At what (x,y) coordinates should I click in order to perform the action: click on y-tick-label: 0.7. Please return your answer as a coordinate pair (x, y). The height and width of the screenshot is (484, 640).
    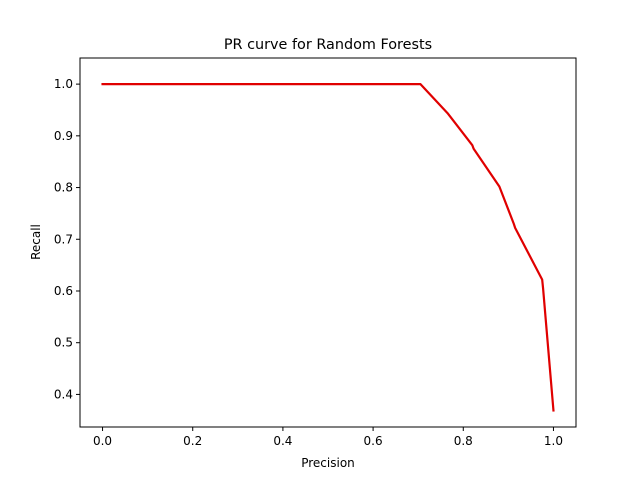
    Looking at the image, I should click on (63, 239).